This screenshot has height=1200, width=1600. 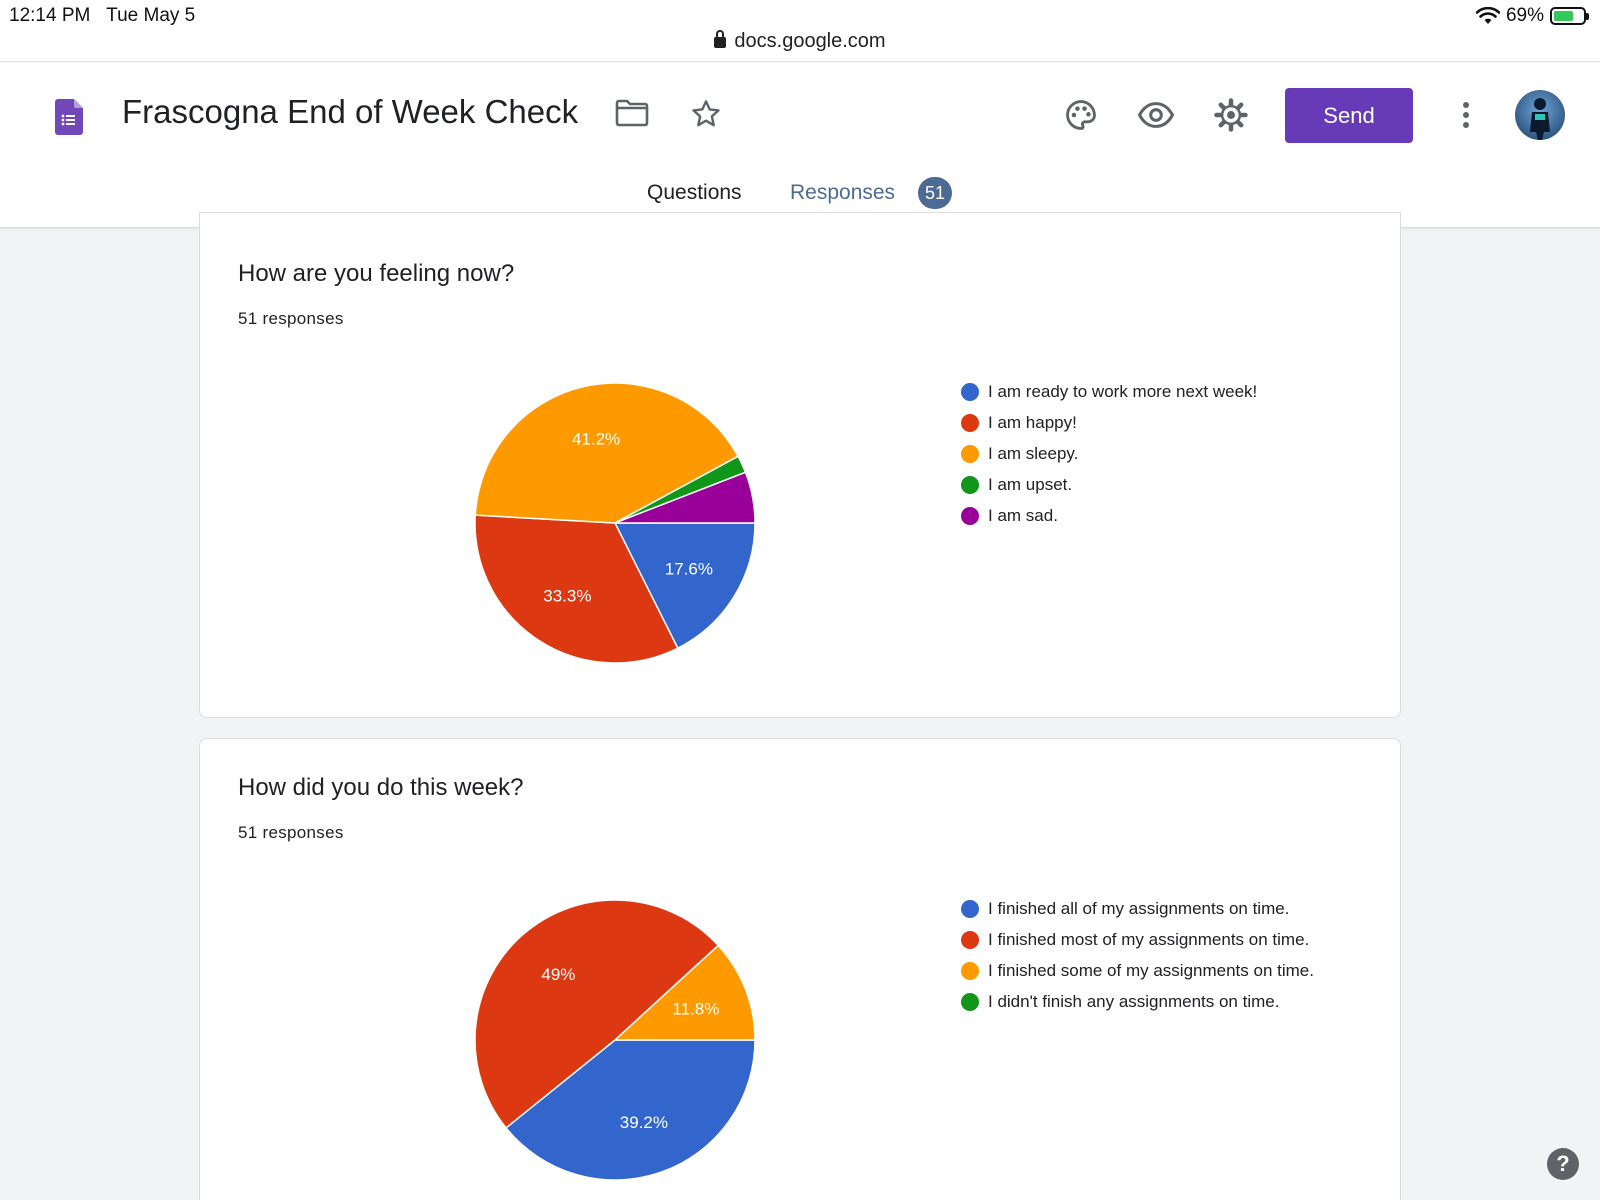 I want to click on legend-item: I am sad., so click(x=1151, y=516).